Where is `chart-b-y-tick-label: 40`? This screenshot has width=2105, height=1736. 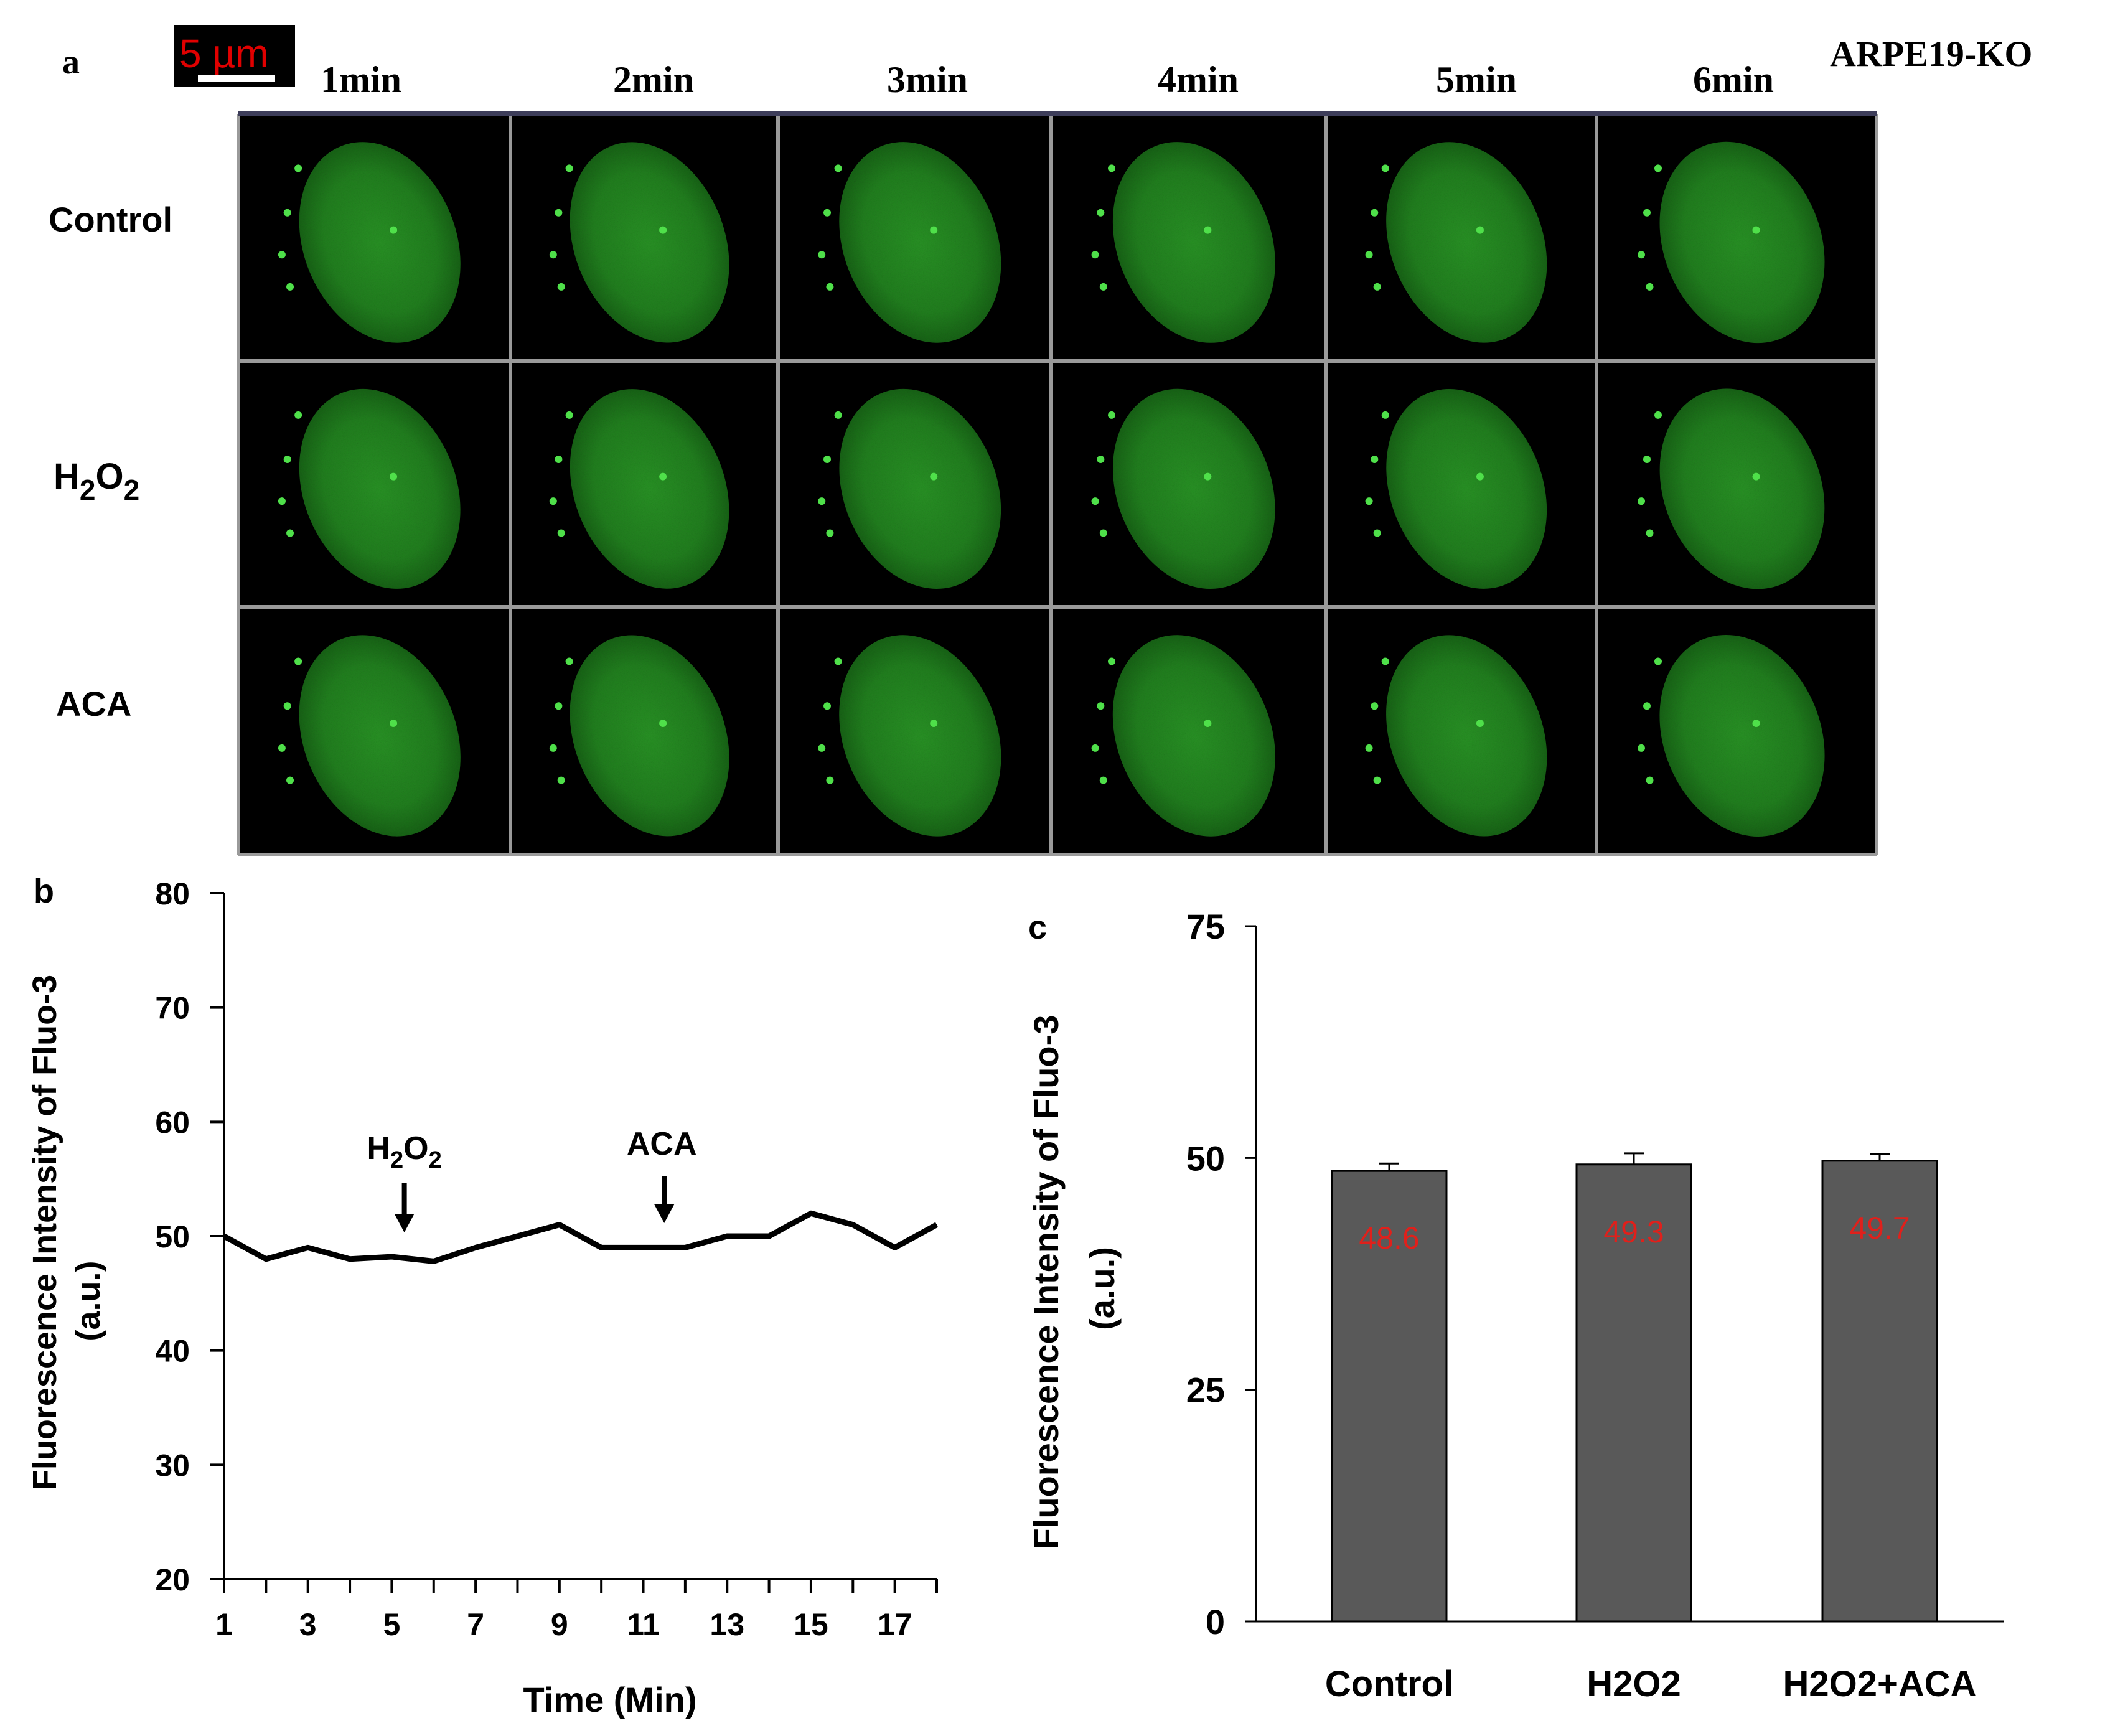
chart-b-y-tick-label: 40 is located at coordinates (172, 1352).